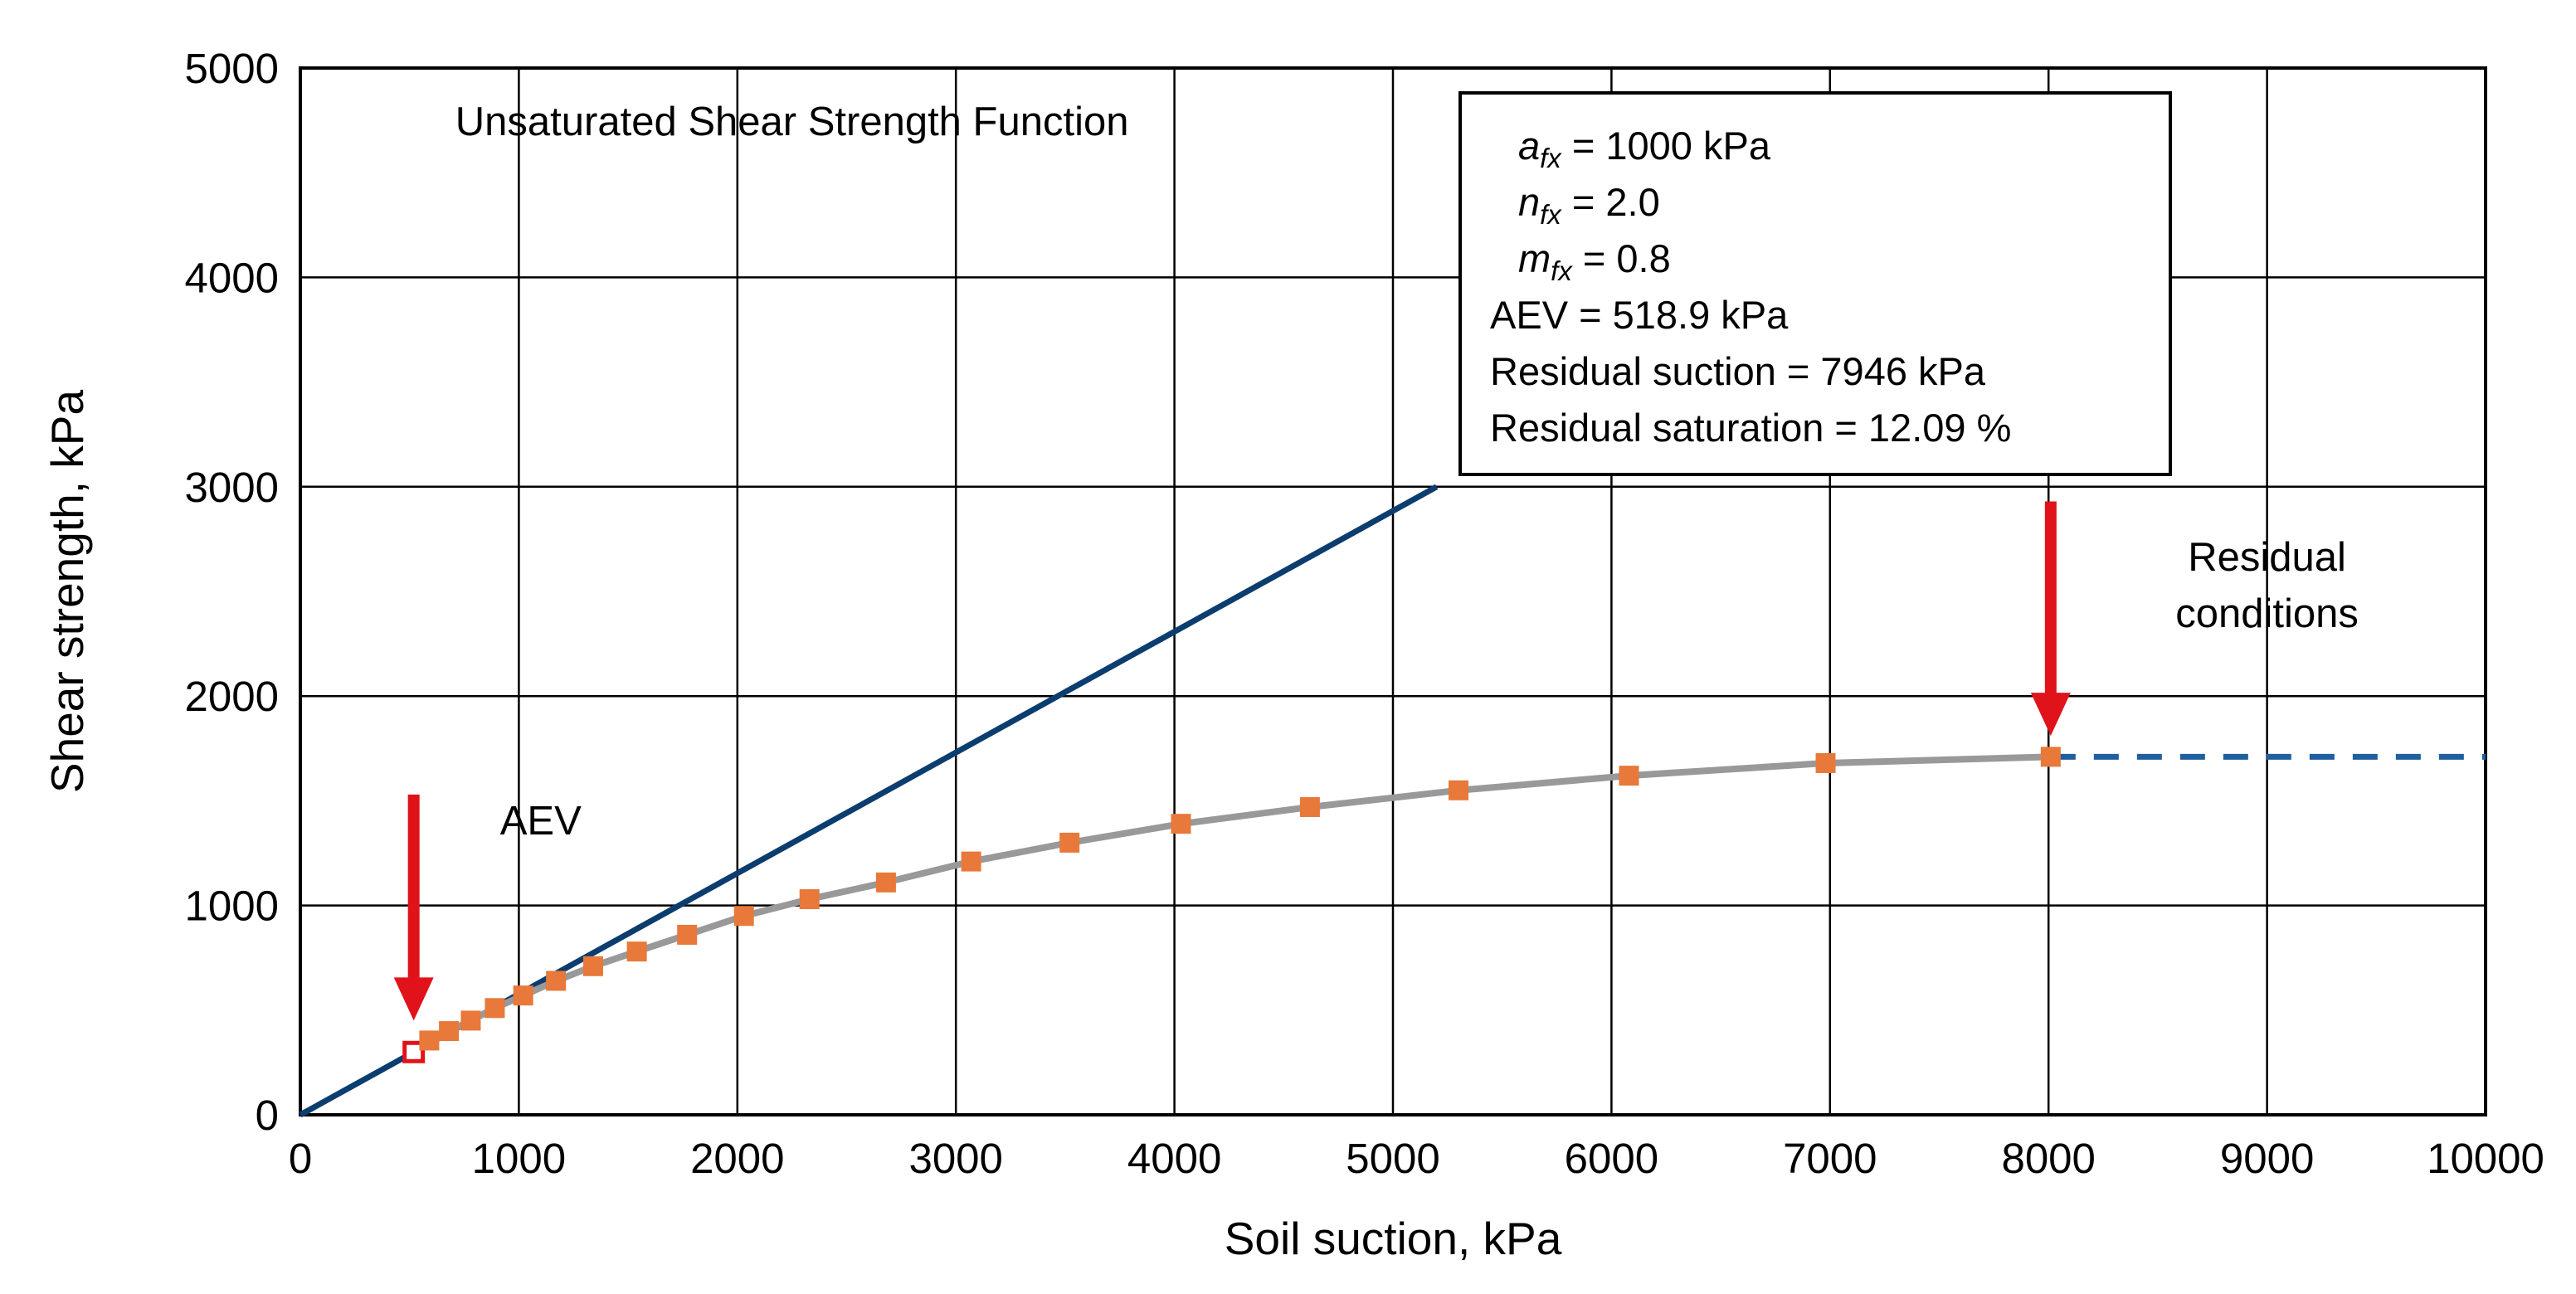 This screenshot has width=2576, height=1294. What do you see at coordinates (1392, 1159) in the screenshot?
I see `x-tick-label: 5000` at bounding box center [1392, 1159].